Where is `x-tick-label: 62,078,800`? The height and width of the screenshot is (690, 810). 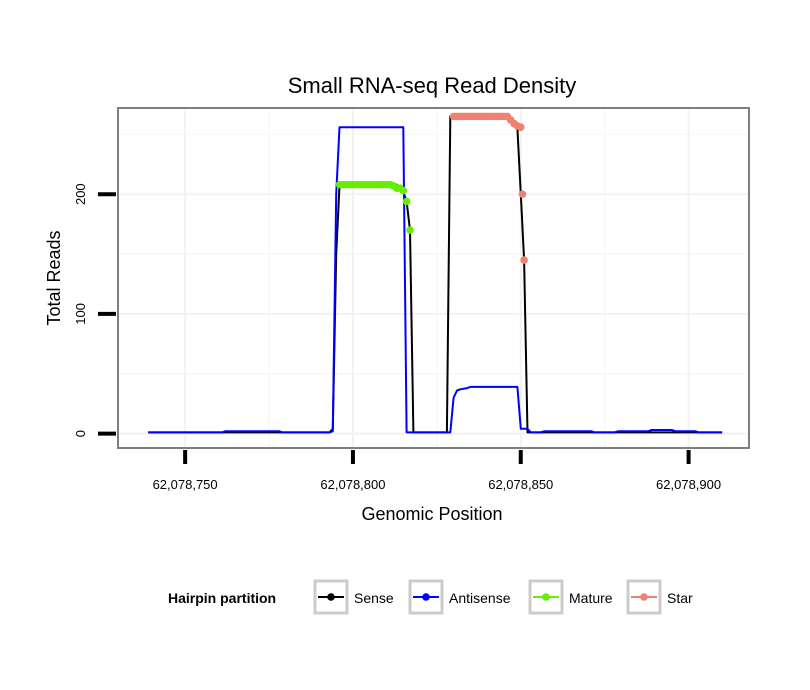 x-tick-label: 62,078,800 is located at coordinates (352, 484).